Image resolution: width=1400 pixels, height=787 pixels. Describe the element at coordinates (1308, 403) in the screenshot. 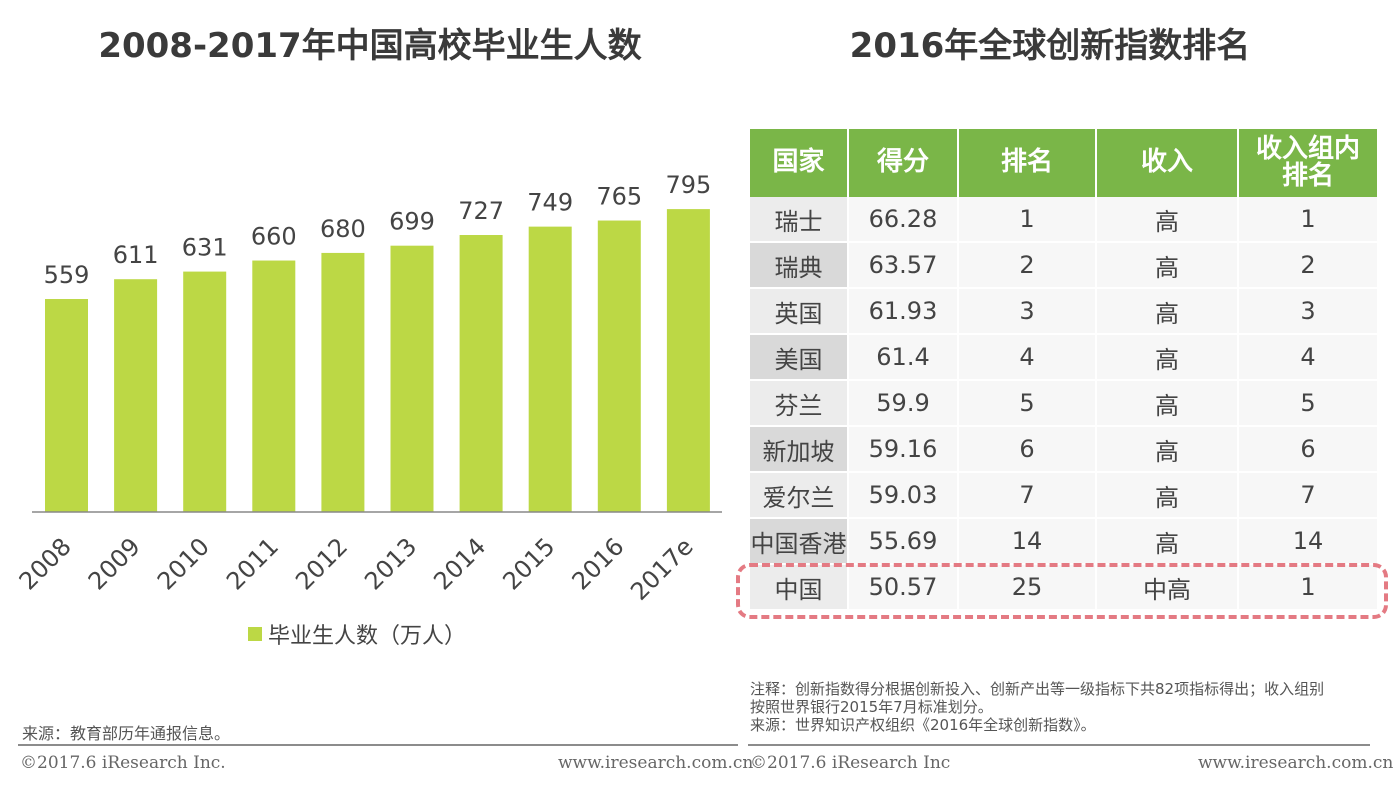

I see `value-cell: 5` at that location.